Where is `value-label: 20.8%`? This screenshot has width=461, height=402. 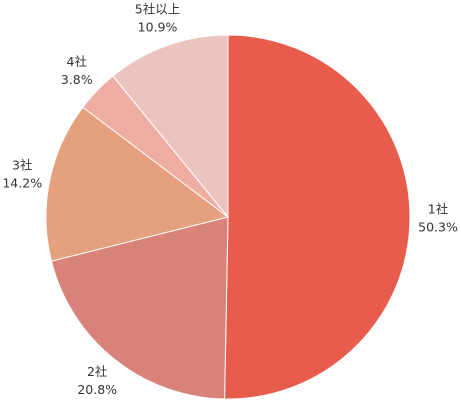 value-label: 20.8% is located at coordinates (97, 389).